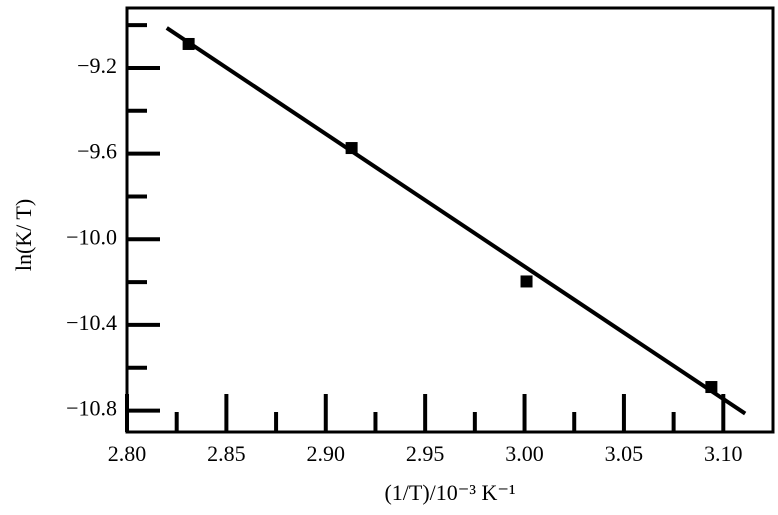 This screenshot has height=515, width=778. I want to click on x-tick-label: 3.00, so click(524, 453).